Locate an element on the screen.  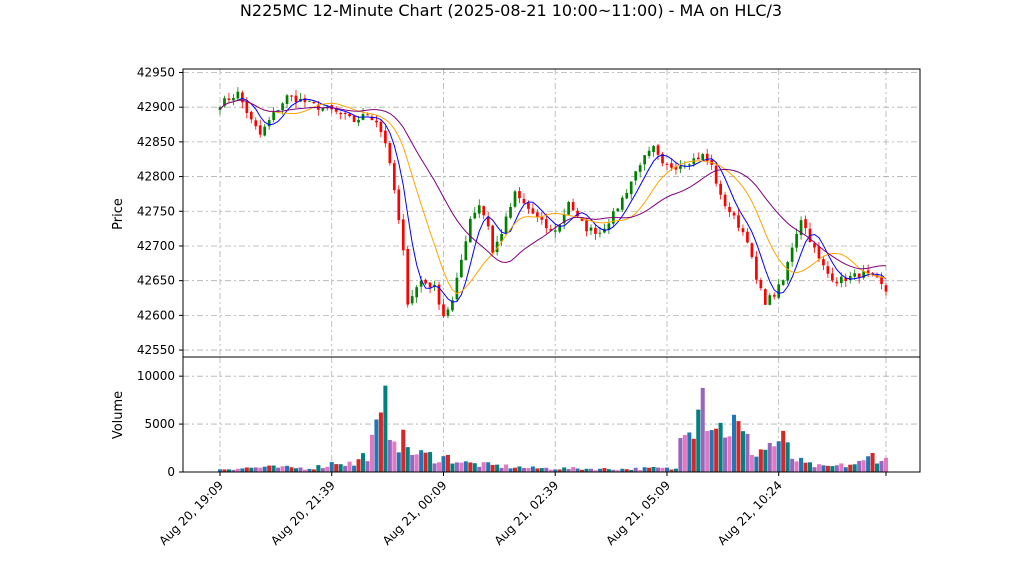
x-tick-label: Aug 20, 21:39 is located at coordinates (303, 513).